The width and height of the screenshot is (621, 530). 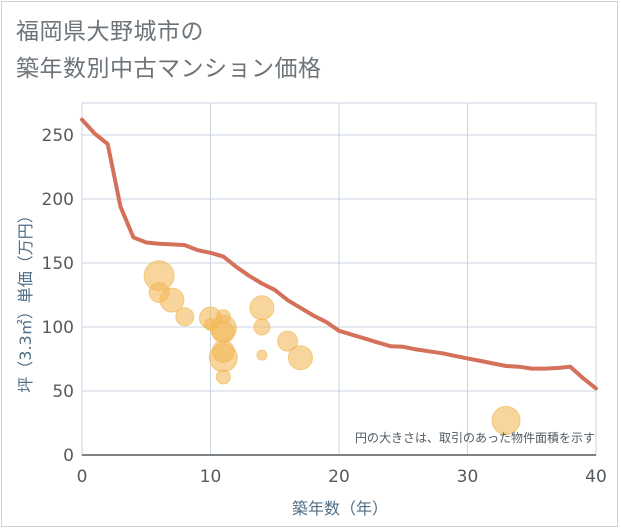 I want to click on y-tick-label: 0, so click(x=68, y=456).